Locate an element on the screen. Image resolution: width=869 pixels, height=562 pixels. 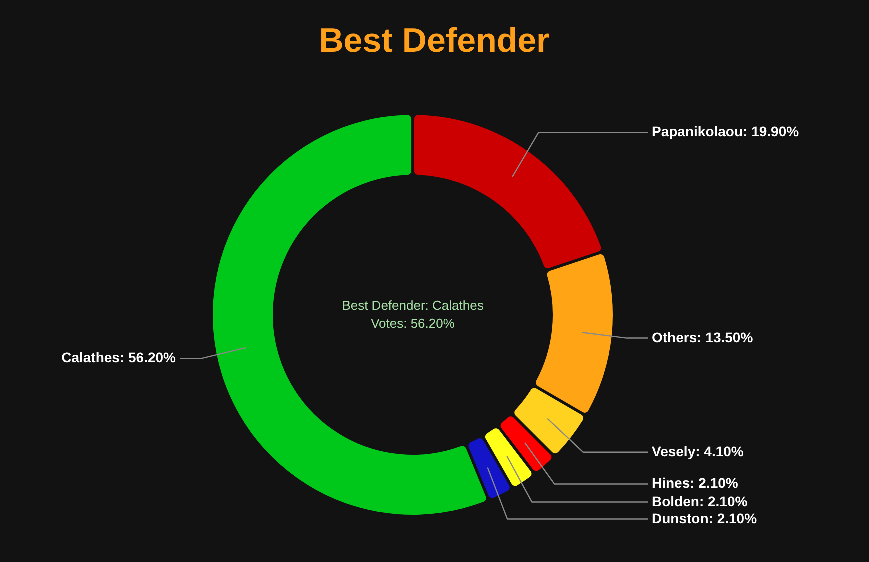
text: Votes: 56.20% is located at coordinates (413, 323).